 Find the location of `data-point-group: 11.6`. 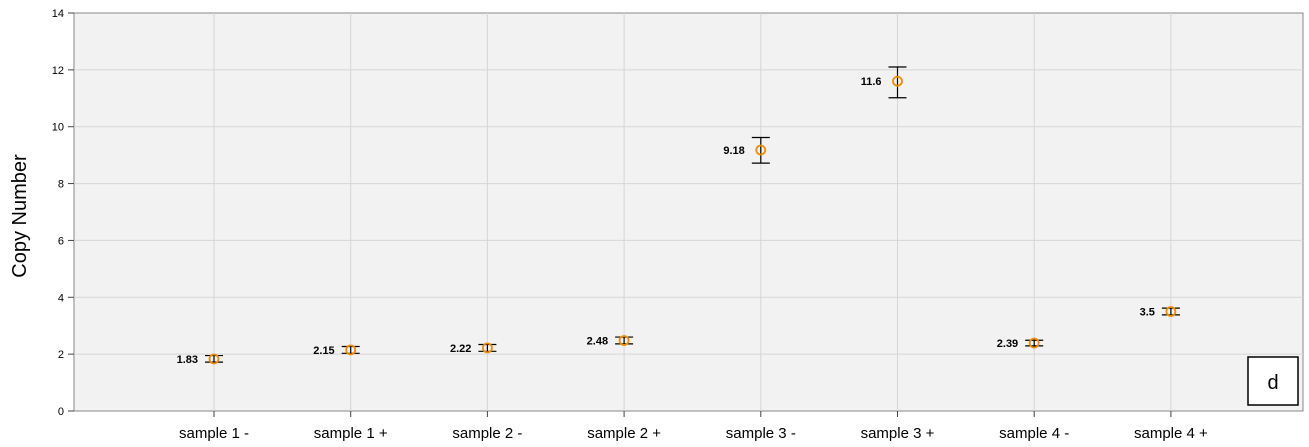

data-point-group: 11.6 is located at coordinates (884, 82).